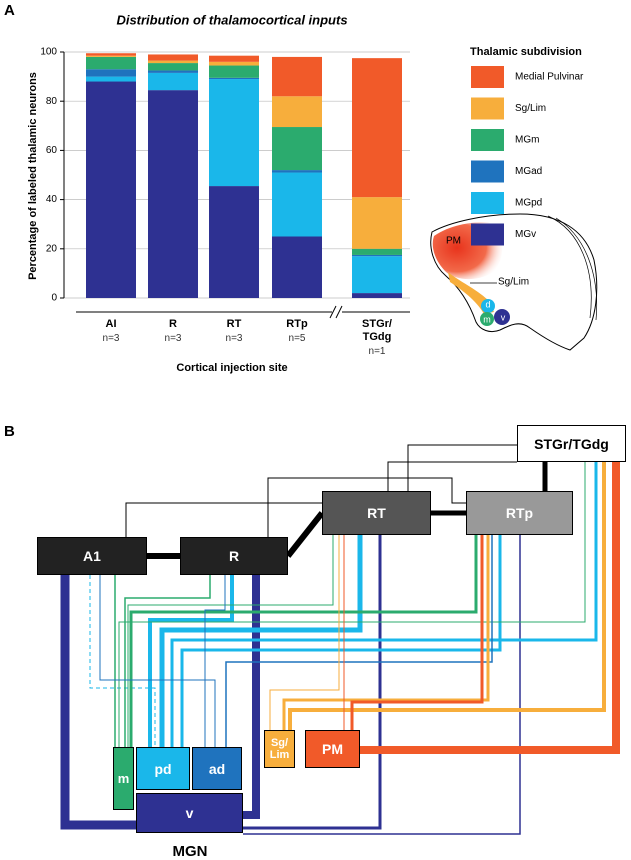 This screenshot has height=860, width=631. Describe the element at coordinates (231, 368) in the screenshot. I see `x-axis-label: Cortical injection site` at that location.